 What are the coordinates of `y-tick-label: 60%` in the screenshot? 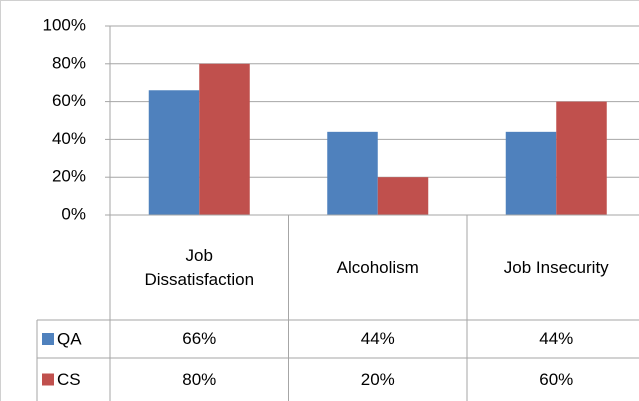 It's located at (69, 100).